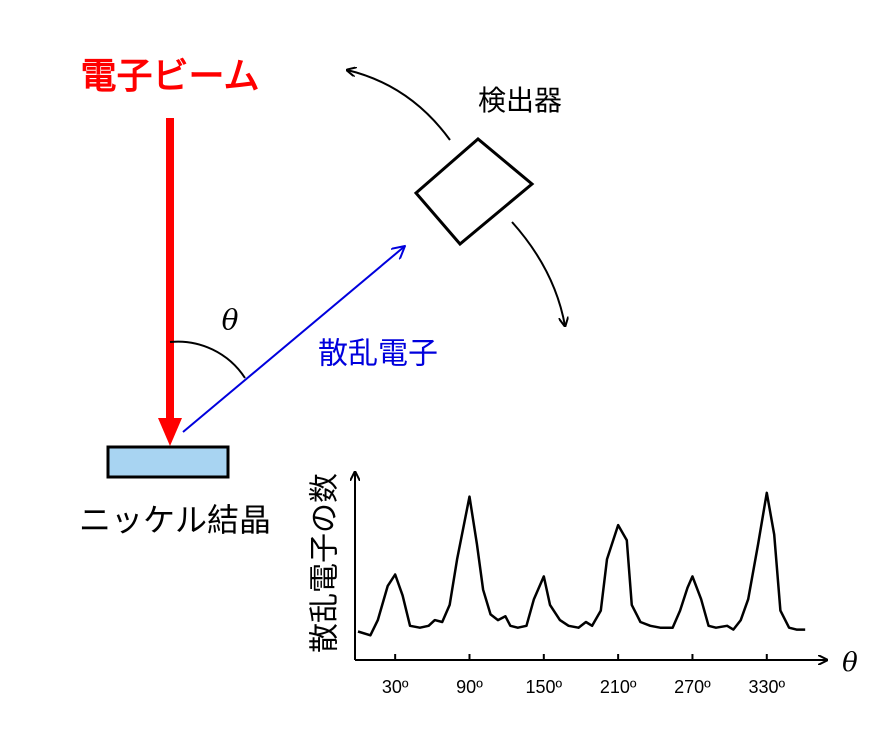 The height and width of the screenshot is (741, 893). I want to click on crystal-label: ニッケル結晶, so click(175, 520).